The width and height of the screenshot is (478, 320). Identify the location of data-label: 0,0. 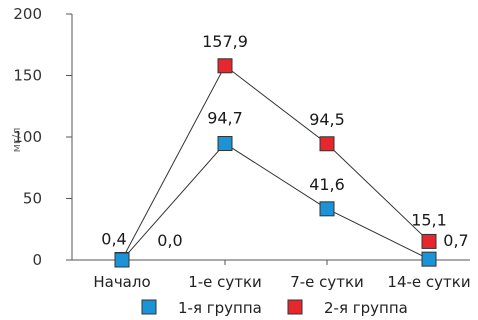
(169, 240).